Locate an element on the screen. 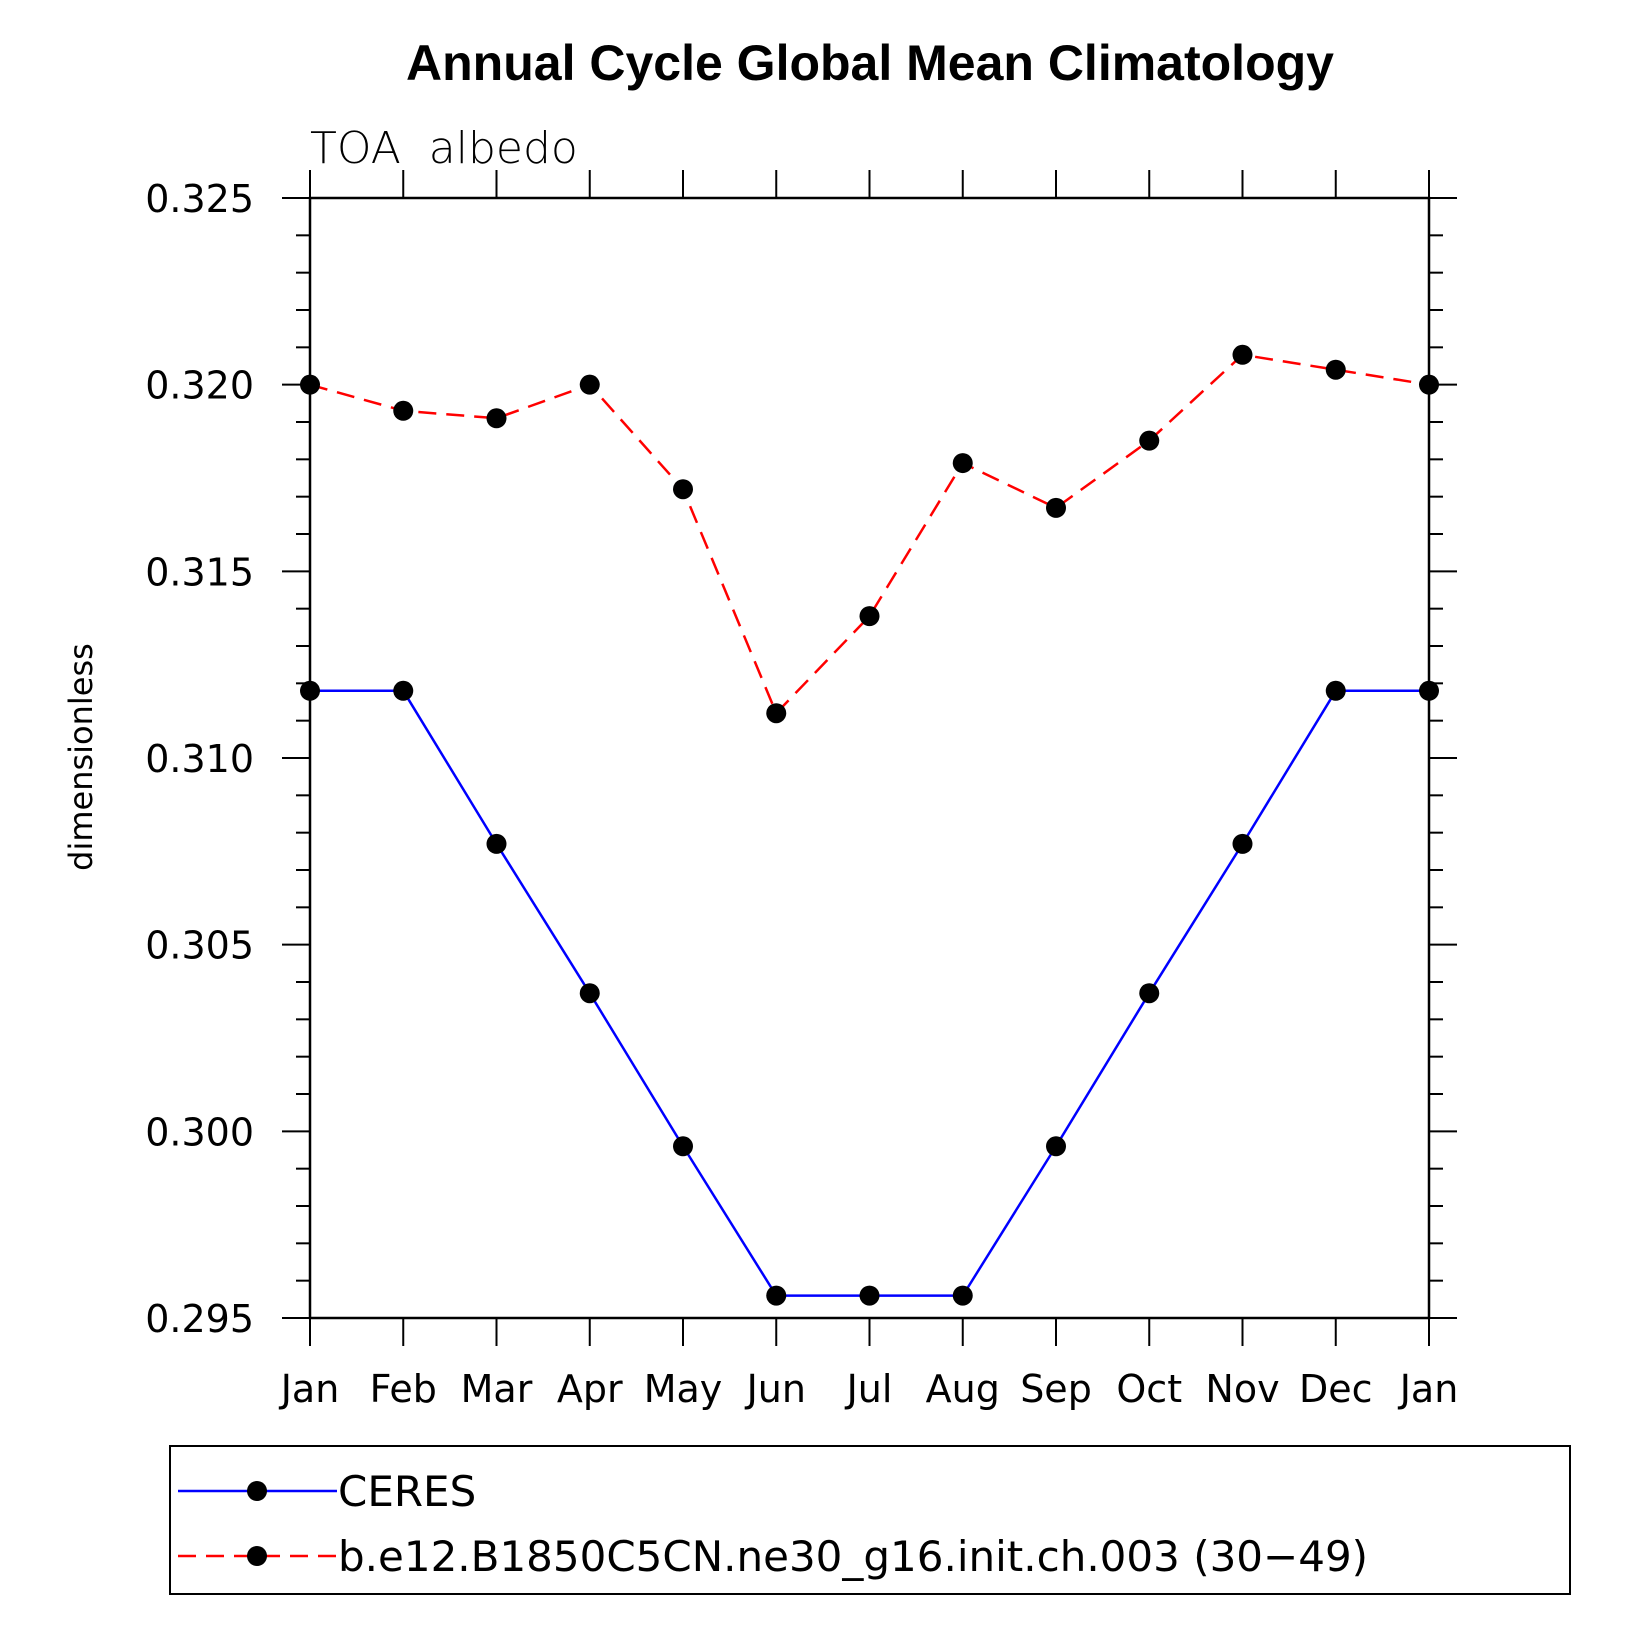  x-tick-label: Jun is located at coordinates (775, 1389).